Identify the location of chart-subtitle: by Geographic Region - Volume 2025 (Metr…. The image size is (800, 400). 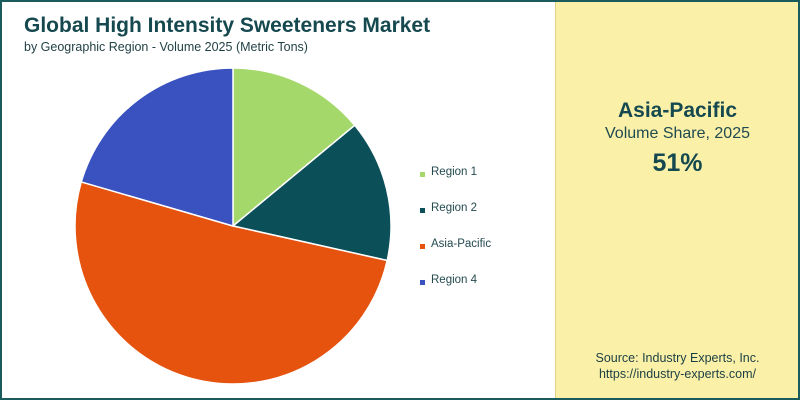
(166, 47).